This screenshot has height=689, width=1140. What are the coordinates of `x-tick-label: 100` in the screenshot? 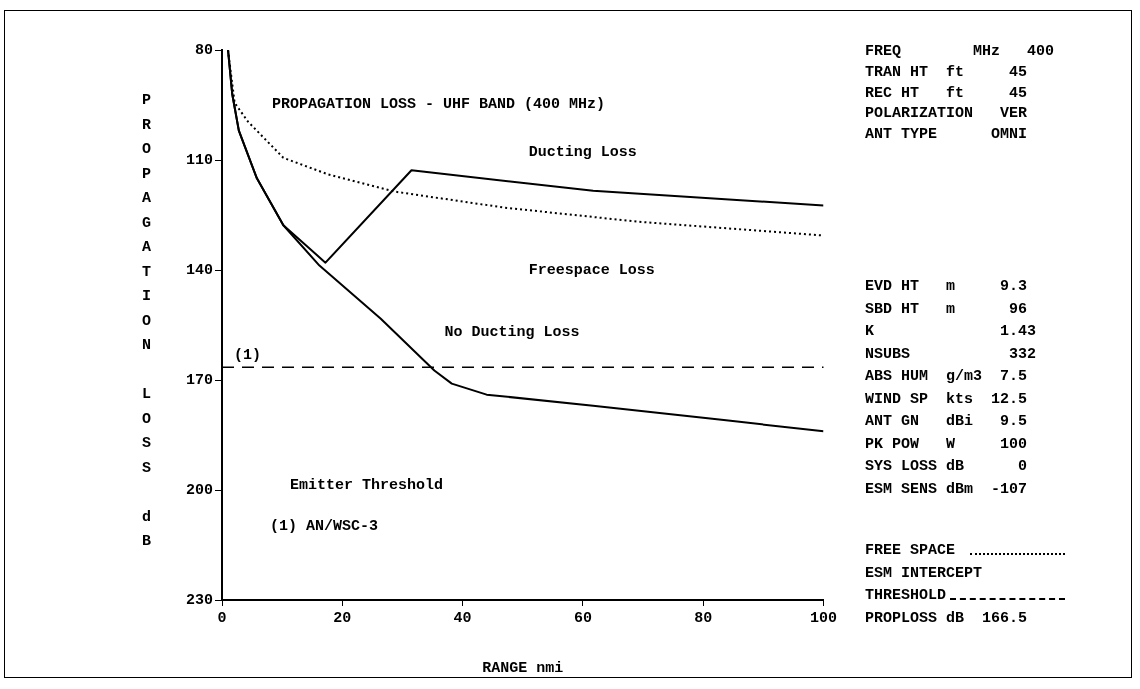 It's located at (823, 618).